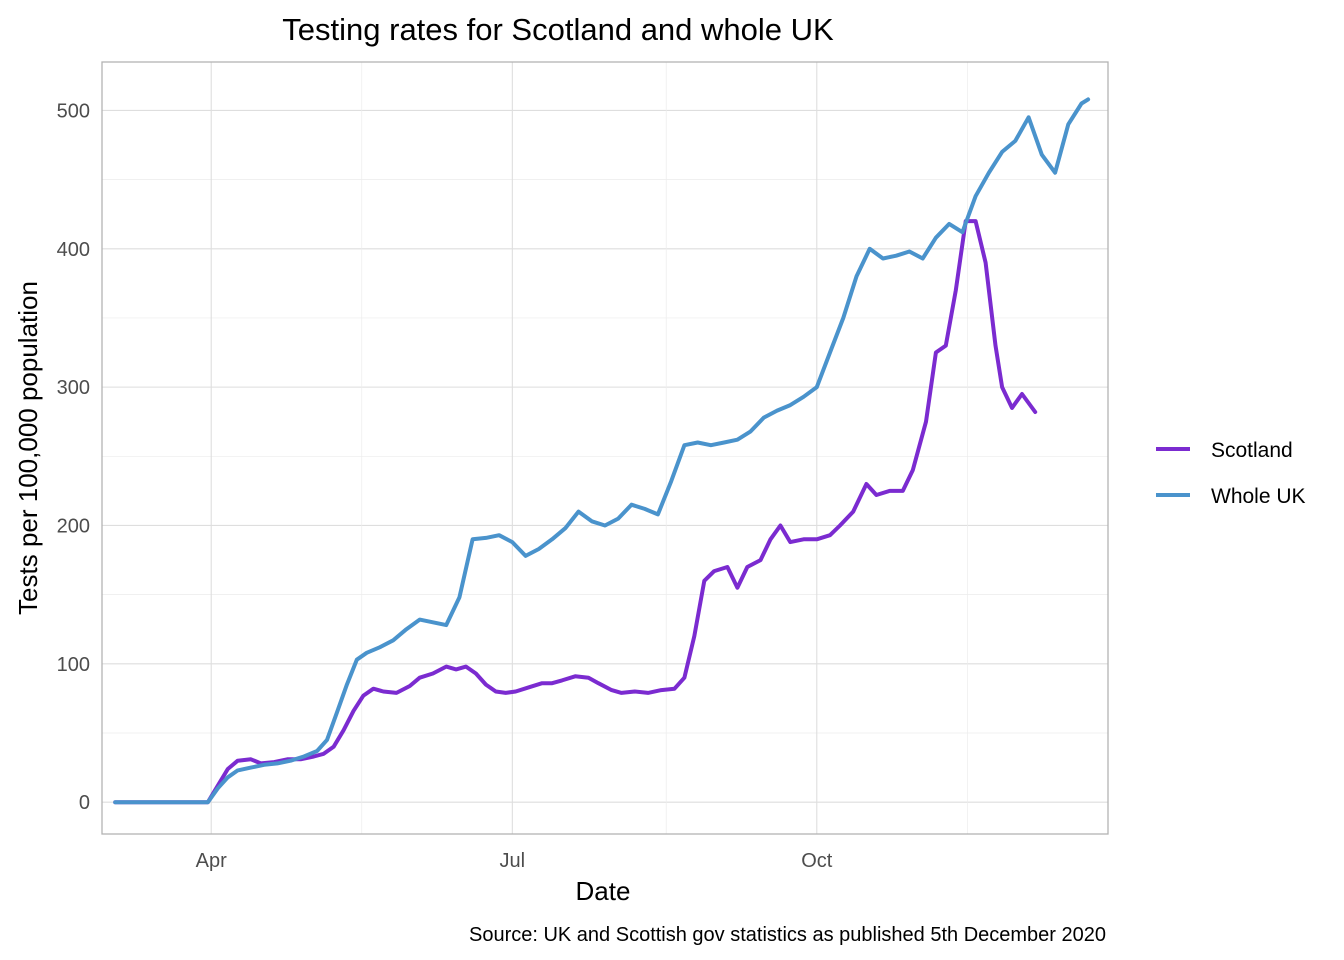 The image size is (1344, 960). What do you see at coordinates (1258, 496) in the screenshot?
I see `legend-label: Whole UK` at bounding box center [1258, 496].